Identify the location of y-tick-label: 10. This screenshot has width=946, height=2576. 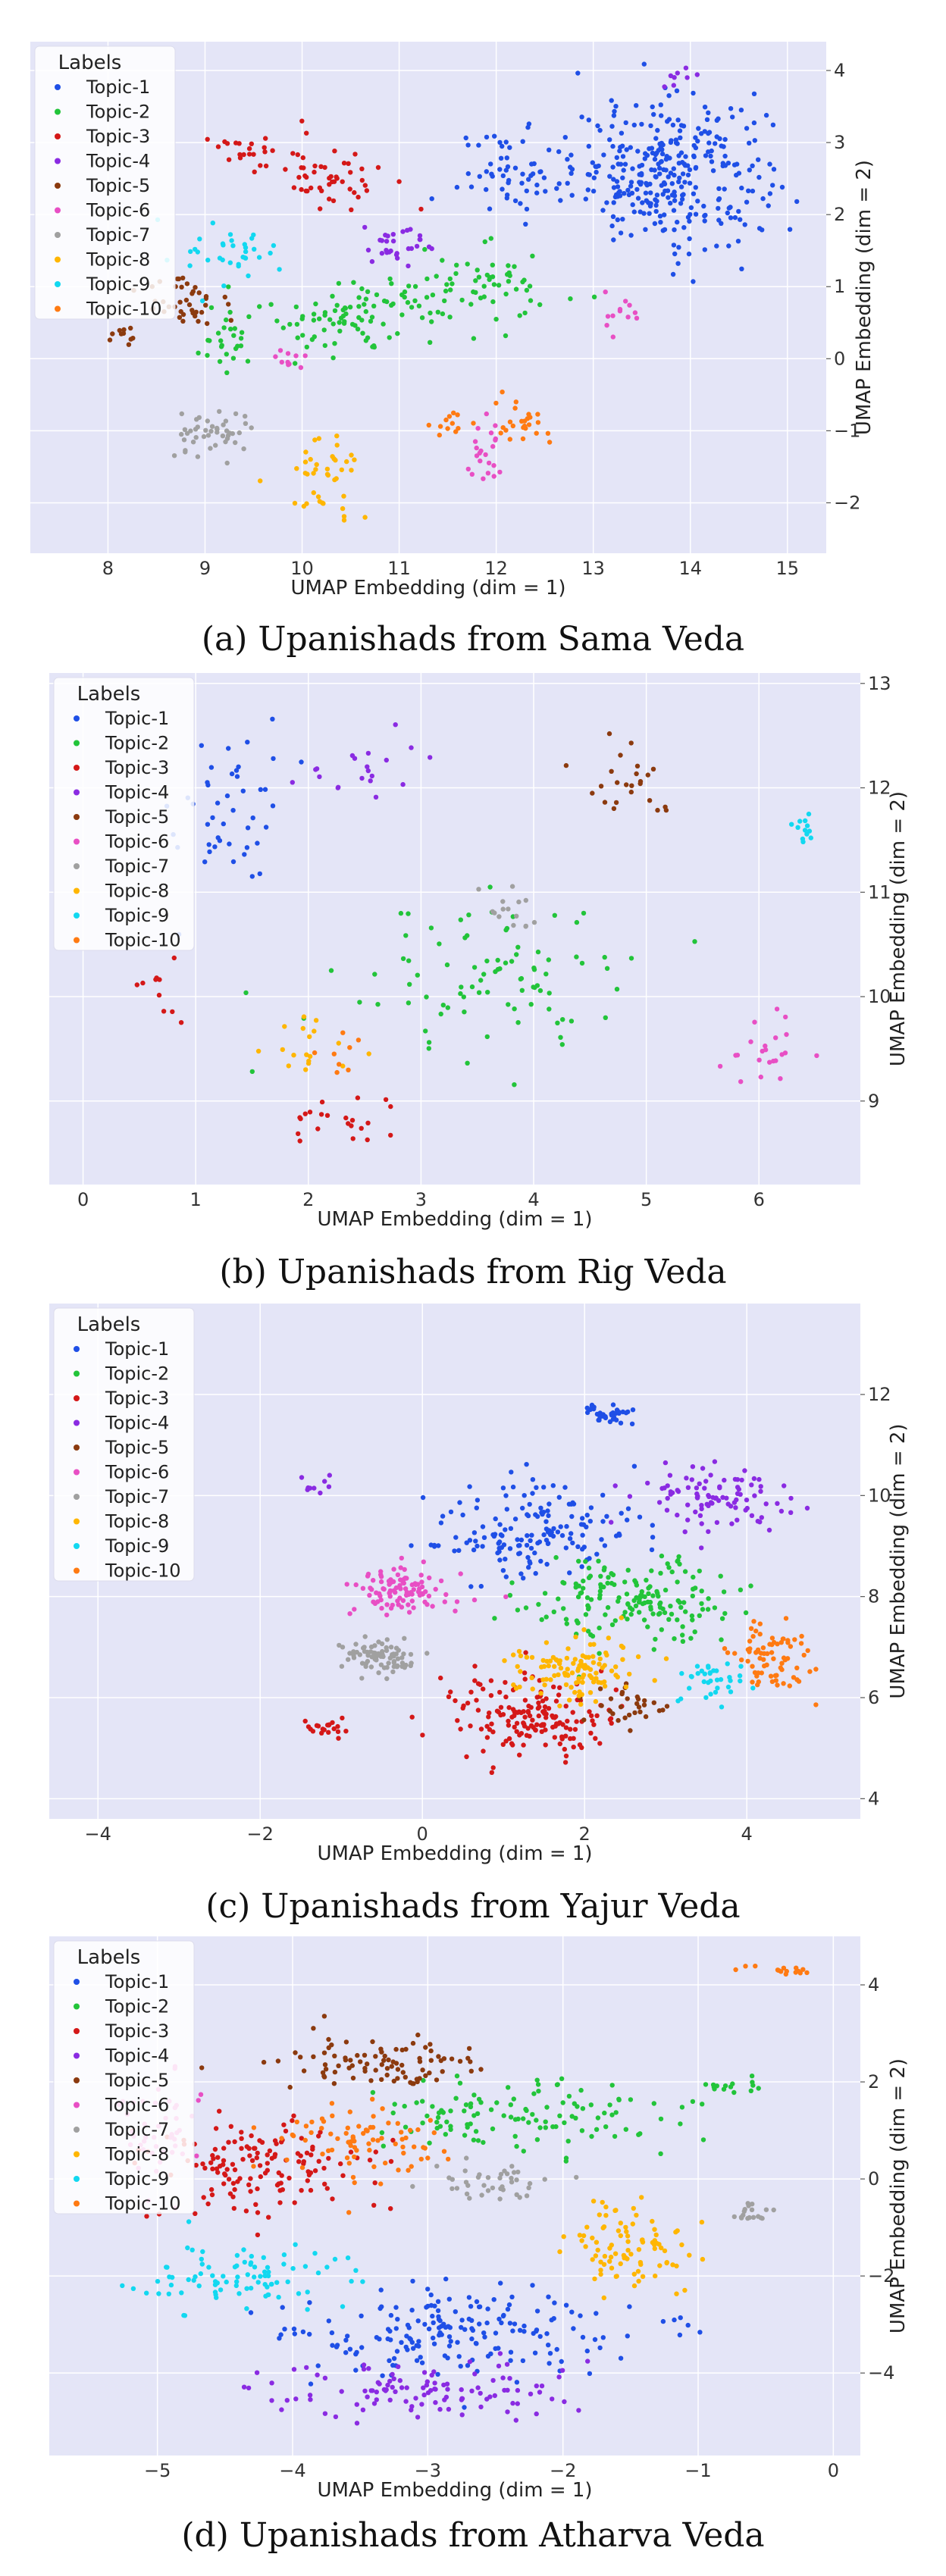
(880, 997).